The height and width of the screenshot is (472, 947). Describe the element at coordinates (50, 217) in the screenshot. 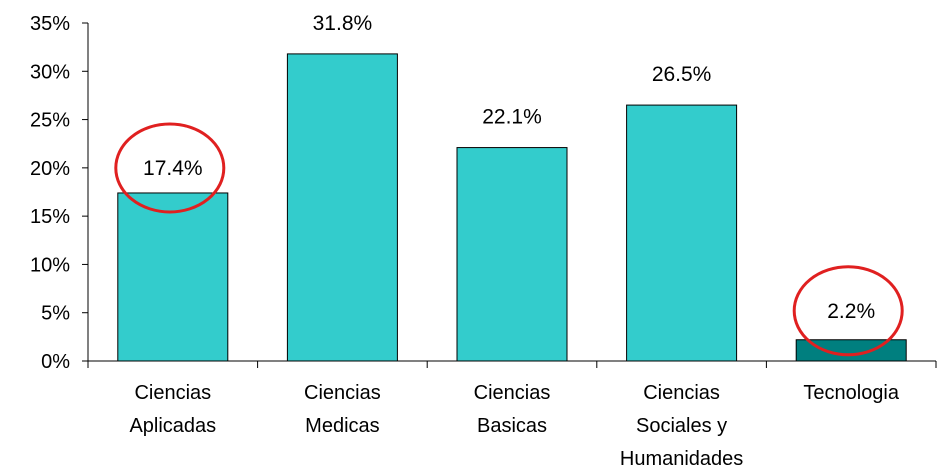

I see `y-tick-label: 15%` at that location.